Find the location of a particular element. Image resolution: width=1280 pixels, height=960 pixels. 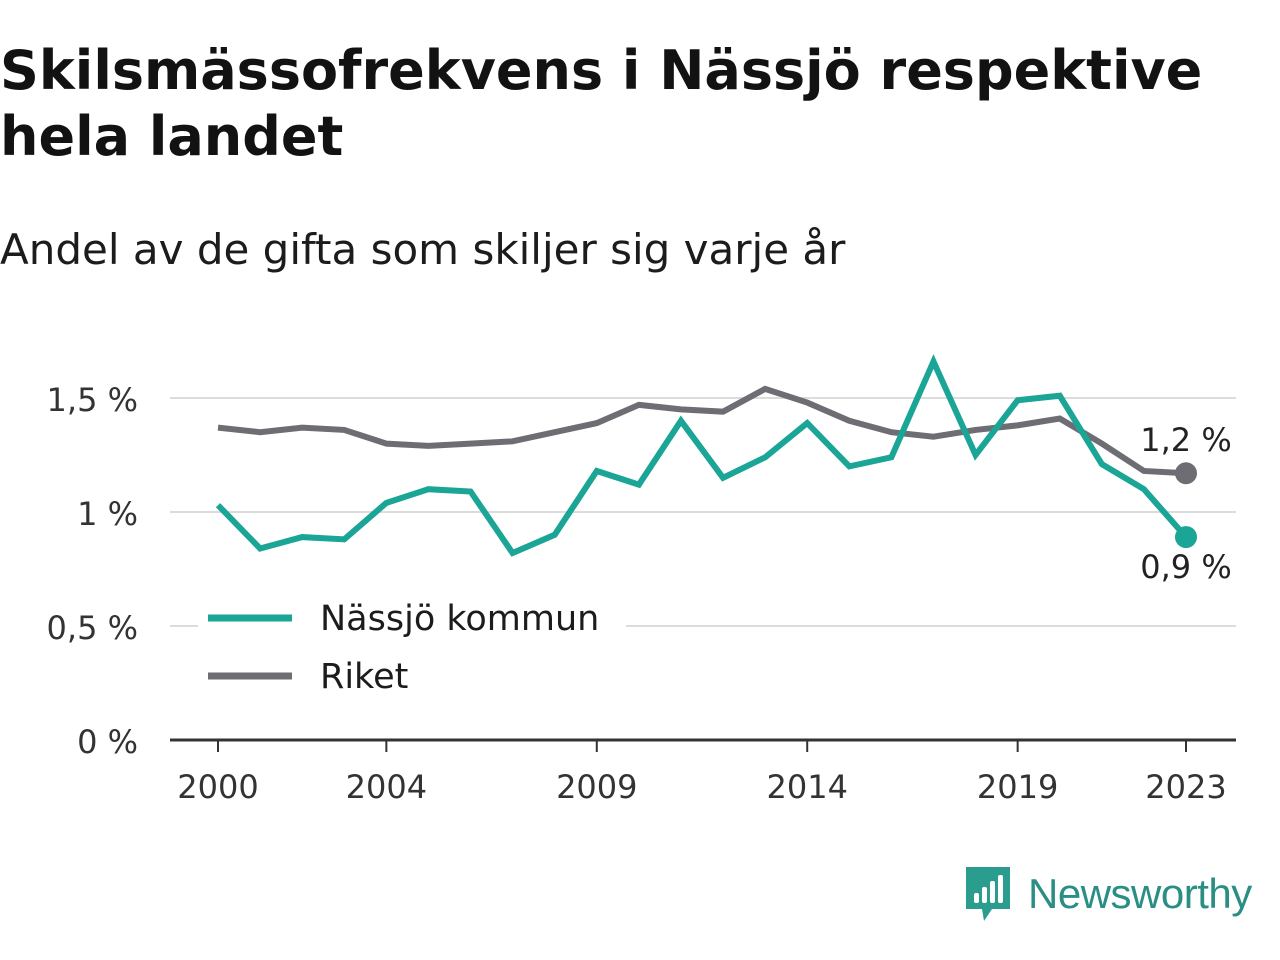

legend-label: Nässjö kommun is located at coordinates (459, 619).